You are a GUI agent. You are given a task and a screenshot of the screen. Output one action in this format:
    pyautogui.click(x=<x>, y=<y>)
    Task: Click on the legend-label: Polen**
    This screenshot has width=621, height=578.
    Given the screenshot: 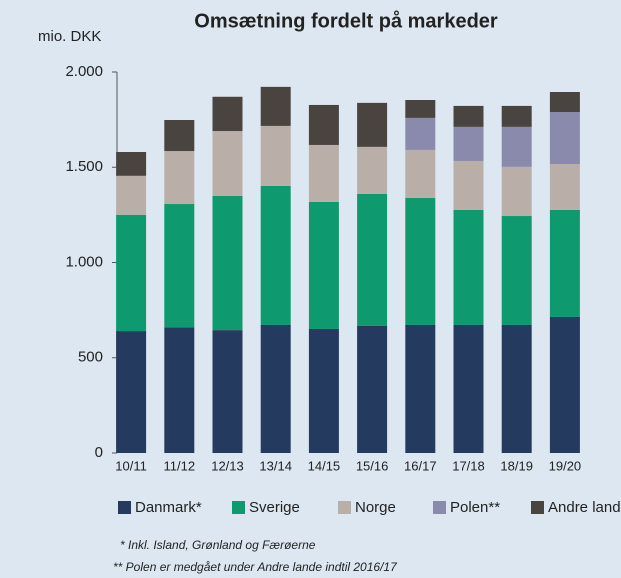 What is the action you would take?
    pyautogui.click(x=475, y=507)
    